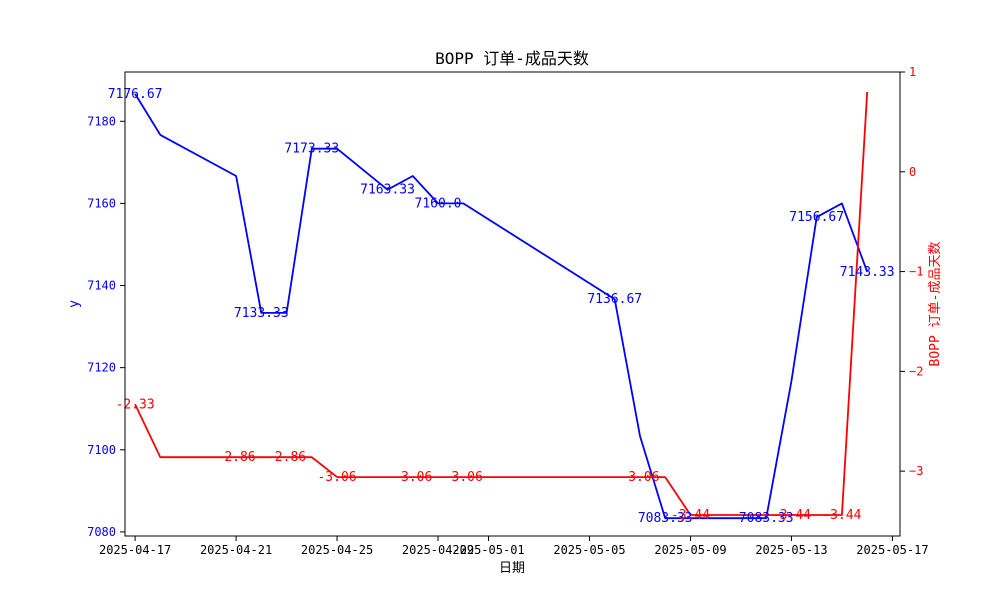 The width and height of the screenshot is (1000, 600). Describe the element at coordinates (135, 550) in the screenshot. I see `x-tick-label: 2025-04-17` at that location.